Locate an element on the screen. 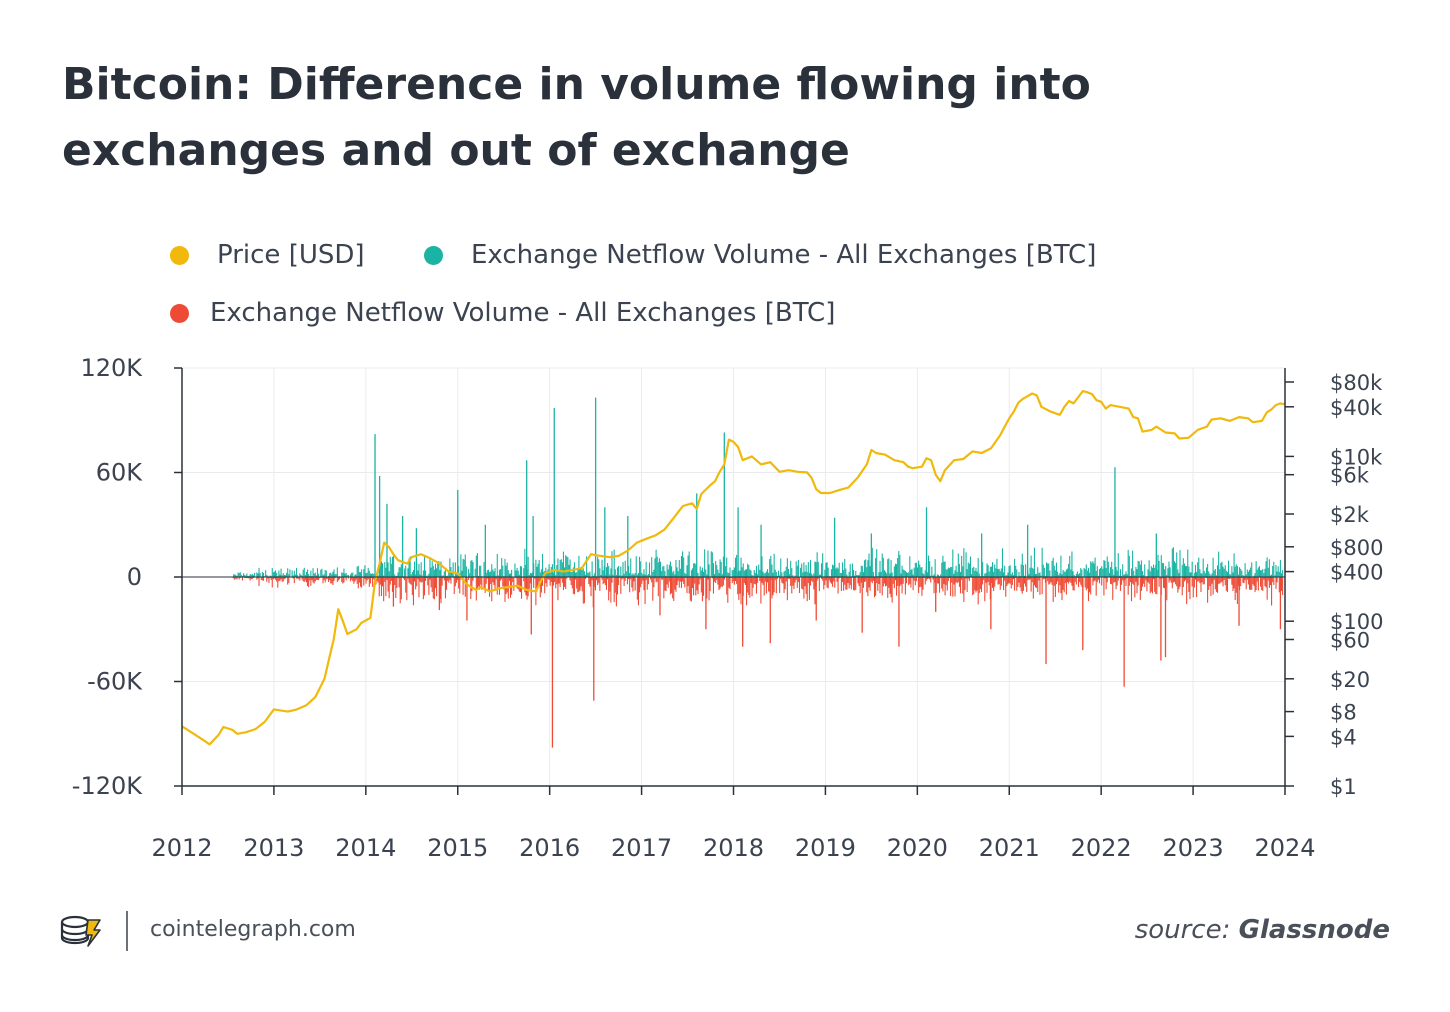 This screenshot has width=1450, height=1012. x-tick-label: 2012 is located at coordinates (181, 848).